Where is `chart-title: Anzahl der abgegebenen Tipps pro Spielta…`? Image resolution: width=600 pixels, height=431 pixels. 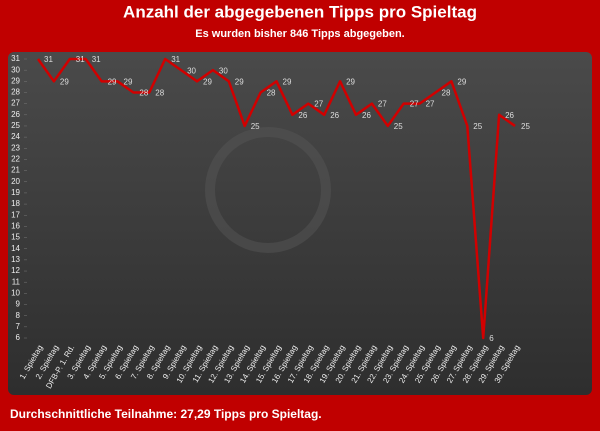
chart-title: Anzahl der abgegebenen Tipps pro Spielta… is located at coordinates (300, 11).